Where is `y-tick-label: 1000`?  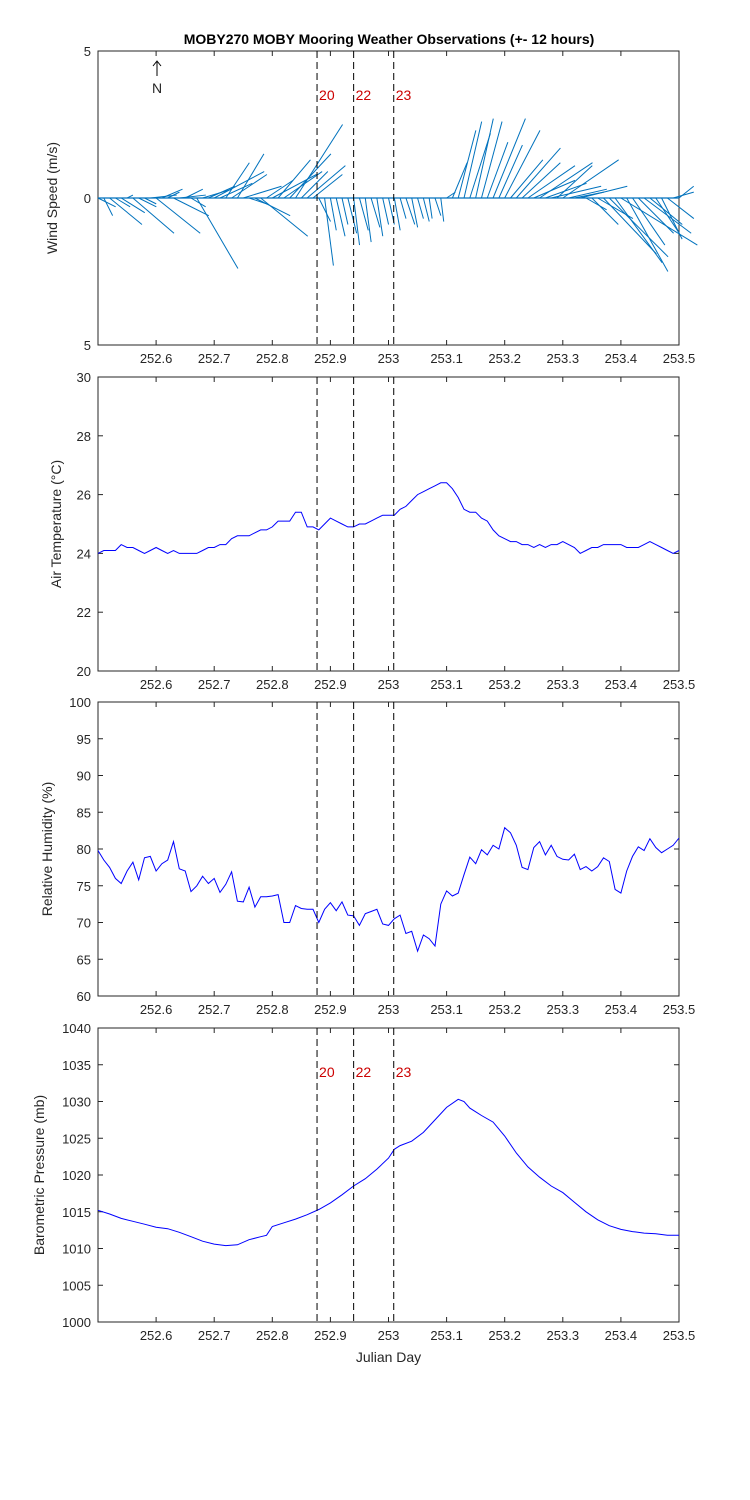
y-tick-label: 1000 is located at coordinates (76, 1322).